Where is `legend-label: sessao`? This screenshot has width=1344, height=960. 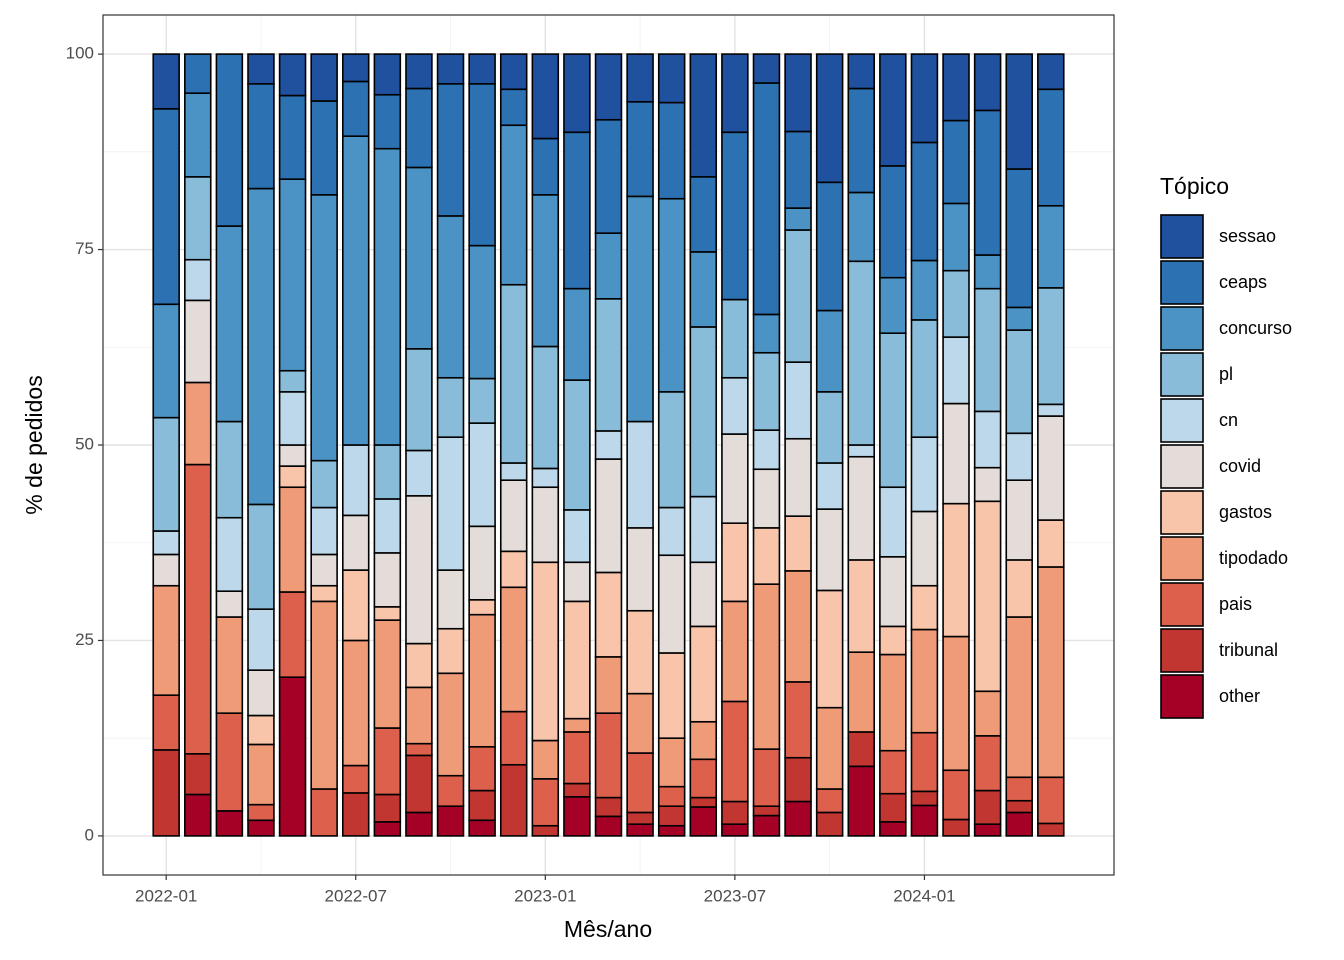
legend-label: sessao is located at coordinates (1247, 236).